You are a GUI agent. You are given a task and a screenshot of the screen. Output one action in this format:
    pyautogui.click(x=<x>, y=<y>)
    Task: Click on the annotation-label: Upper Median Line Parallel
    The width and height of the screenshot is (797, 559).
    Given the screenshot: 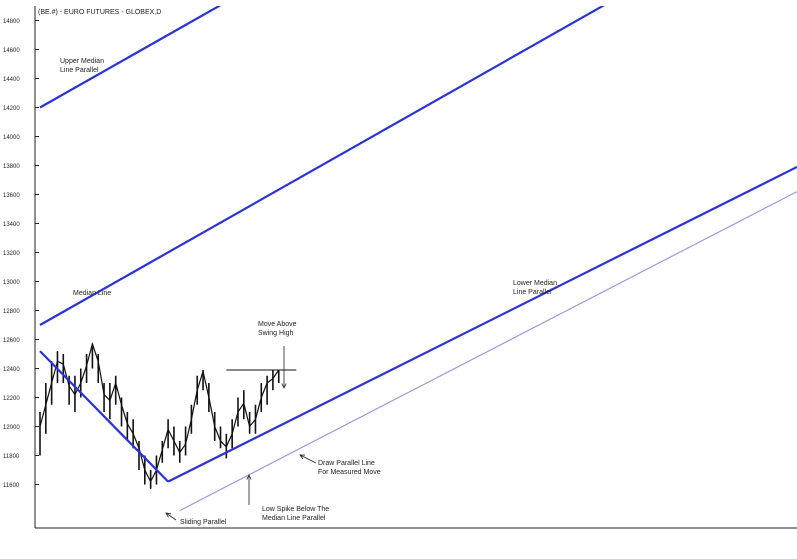 What is the action you would take?
    pyautogui.click(x=82, y=66)
    